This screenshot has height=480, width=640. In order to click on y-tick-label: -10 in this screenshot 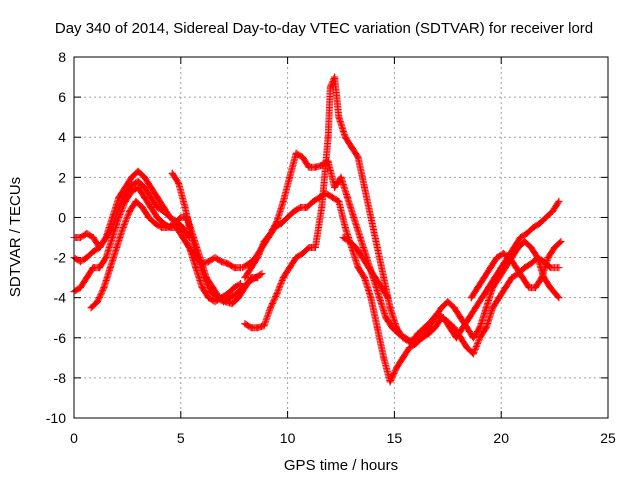, I will do `click(56, 418)`.